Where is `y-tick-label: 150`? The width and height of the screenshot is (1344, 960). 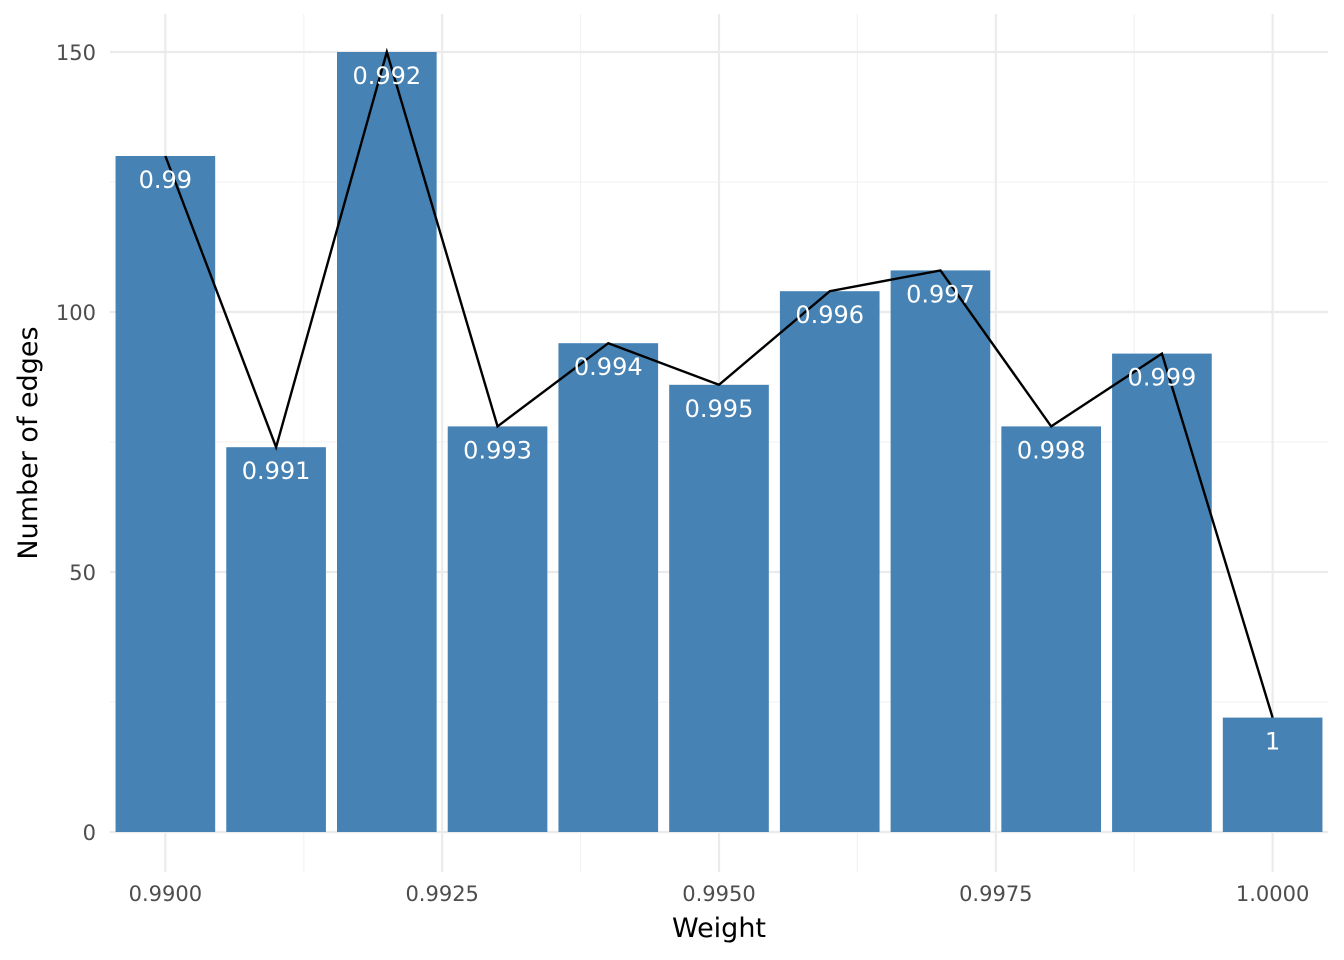
y-tick-label: 150 is located at coordinates (76, 53).